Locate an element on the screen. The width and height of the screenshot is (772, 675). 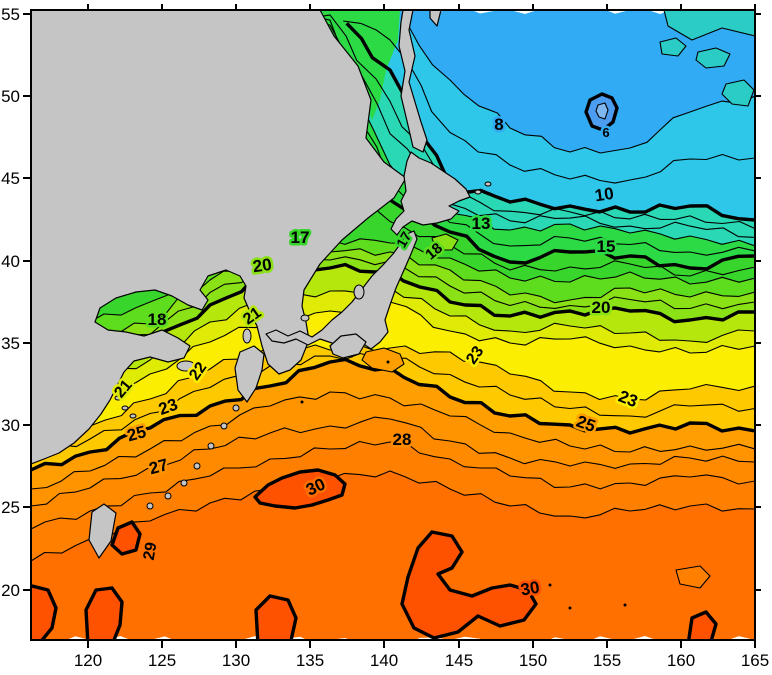
contour-label-29: 29 is located at coordinates (151, 551).